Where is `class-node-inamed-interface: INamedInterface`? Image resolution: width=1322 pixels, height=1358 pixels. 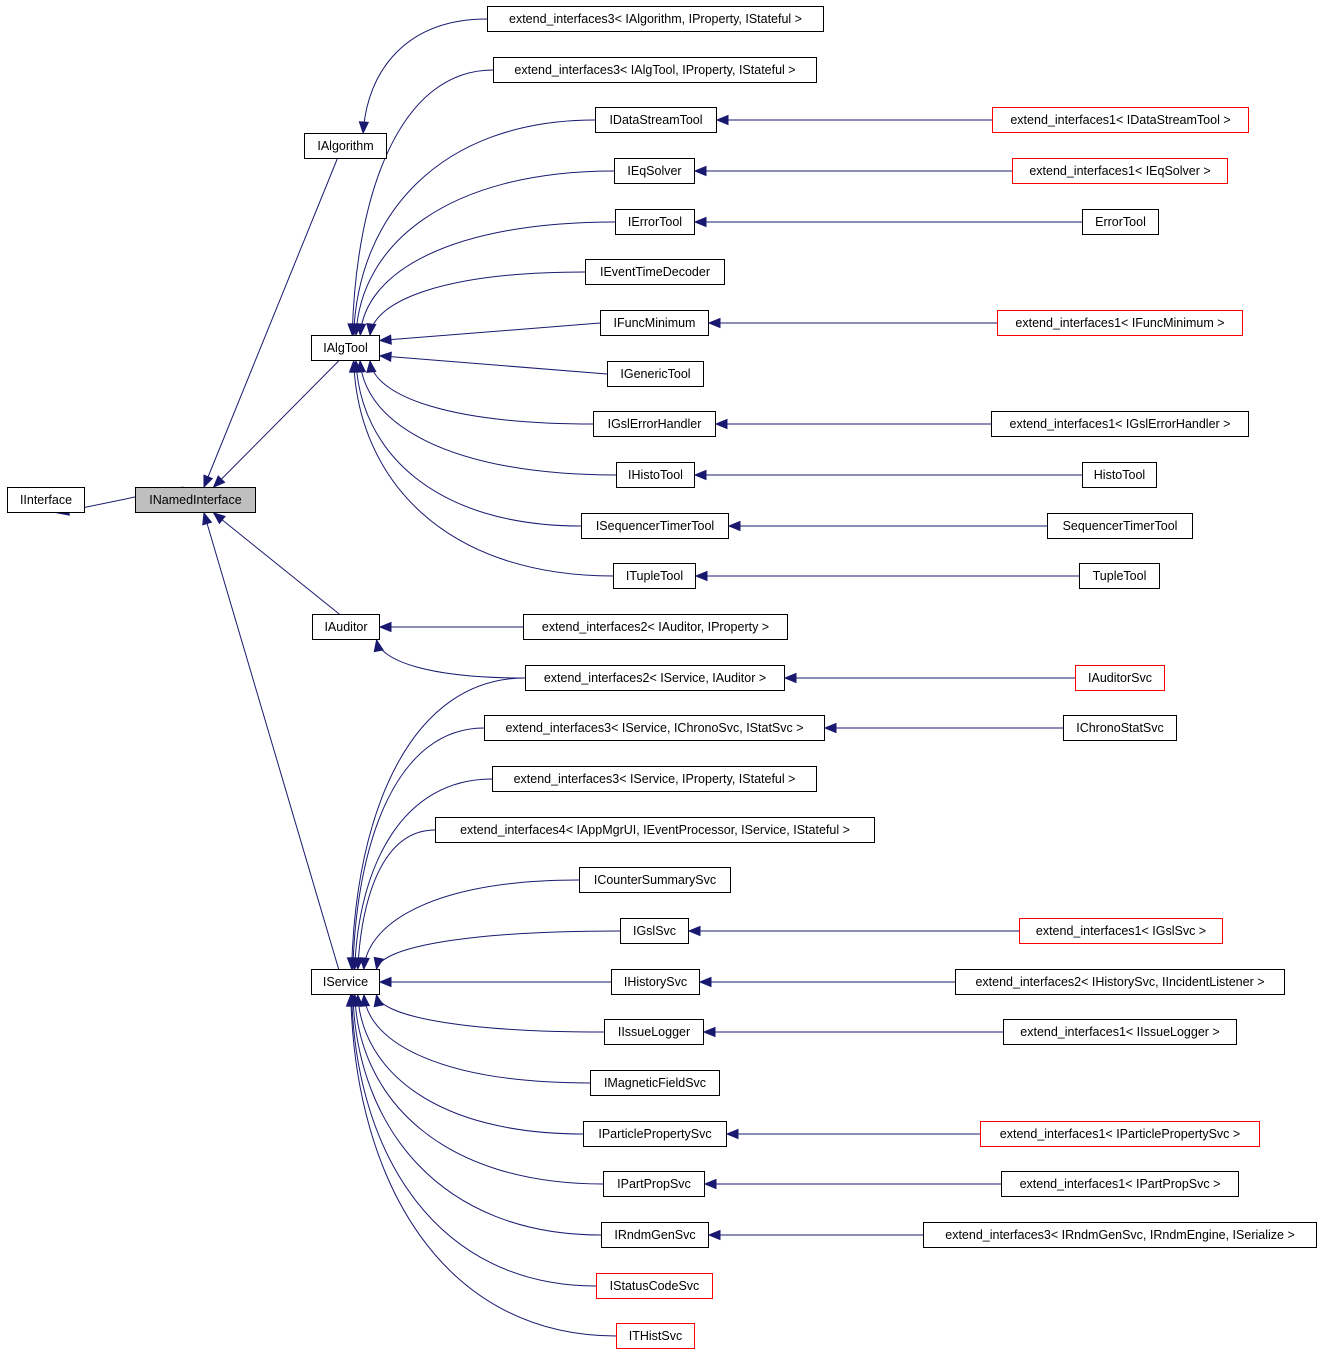 class-node-inamed-interface: INamedInterface is located at coordinates (195, 500).